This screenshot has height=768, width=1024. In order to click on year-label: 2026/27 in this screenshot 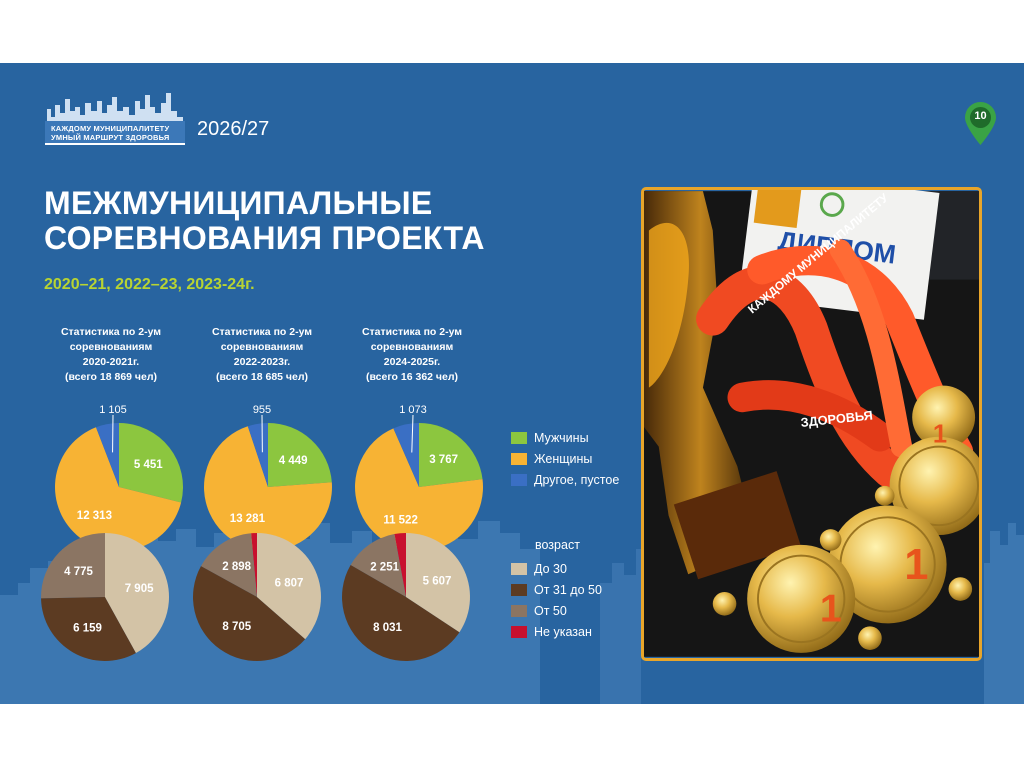, I will do `click(233, 129)`.